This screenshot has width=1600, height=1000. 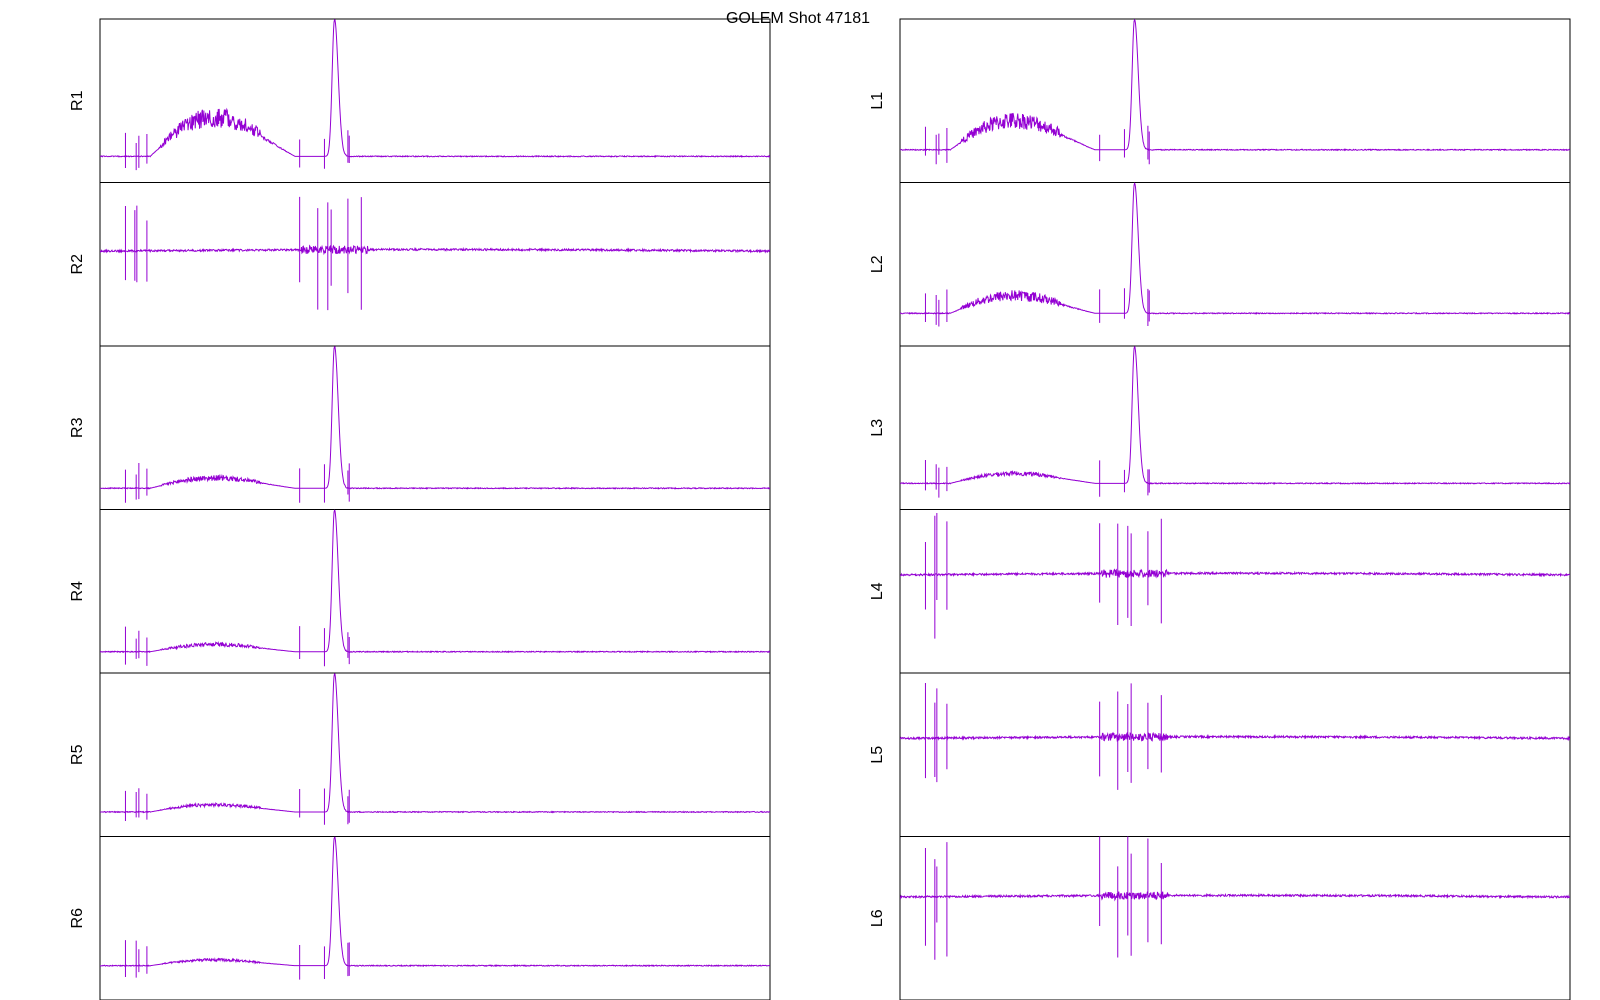 I want to click on panel-ylabel: L6, so click(x=877, y=918).